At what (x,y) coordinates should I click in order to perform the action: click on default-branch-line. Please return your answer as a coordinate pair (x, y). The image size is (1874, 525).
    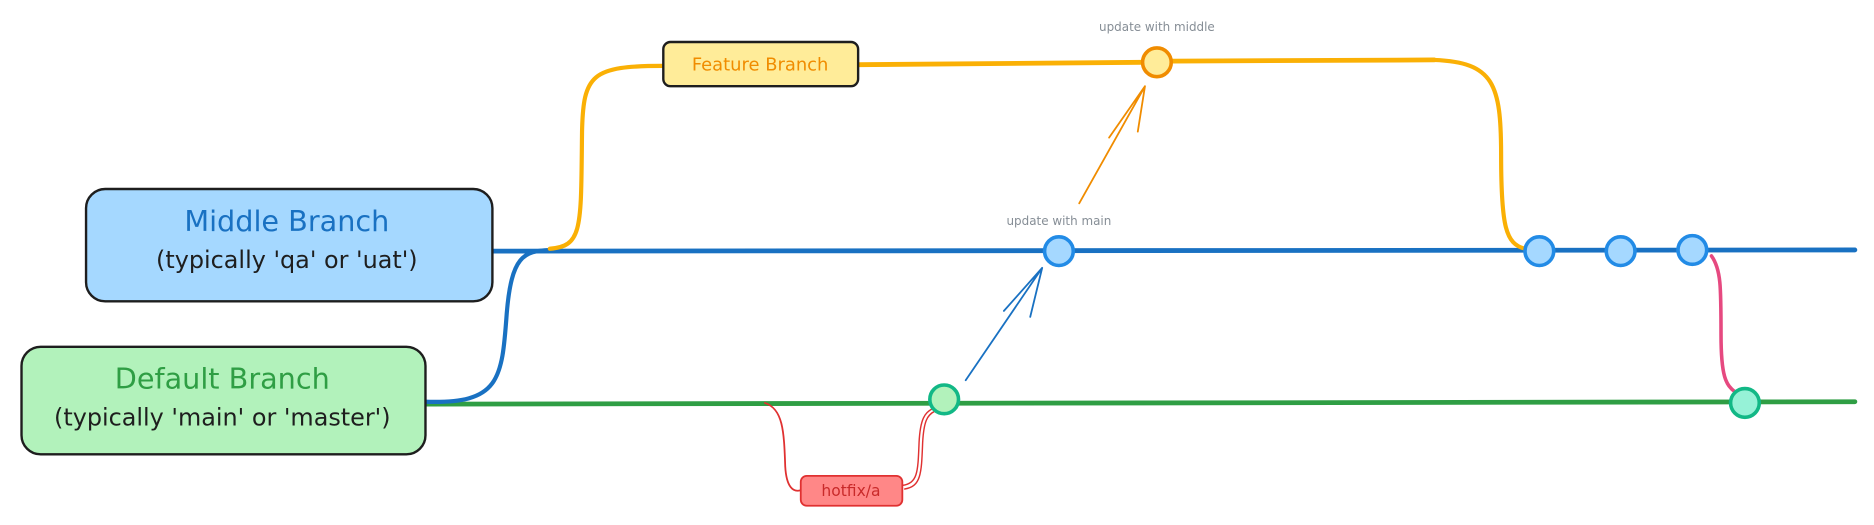
    Looking at the image, I should click on (1140, 403).